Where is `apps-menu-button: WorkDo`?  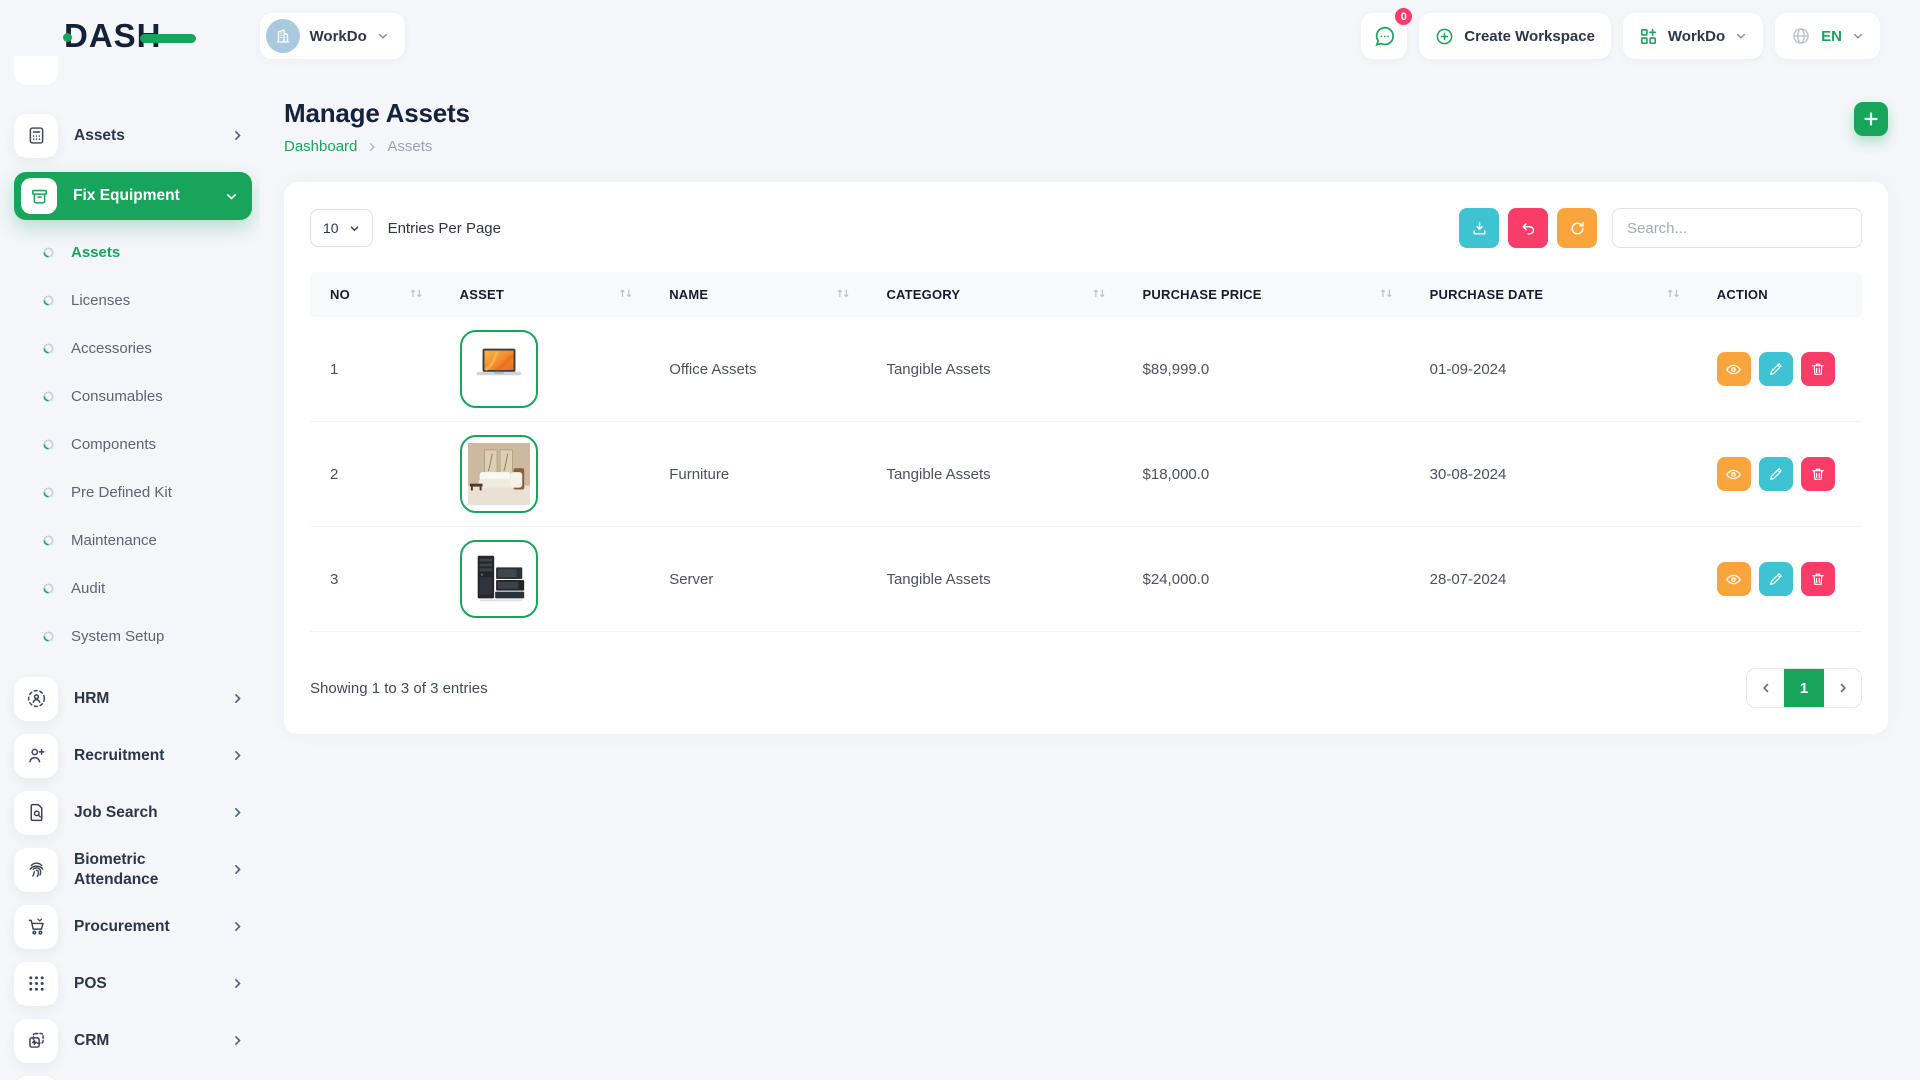
apps-menu-button: WorkDo is located at coordinates (1693, 36).